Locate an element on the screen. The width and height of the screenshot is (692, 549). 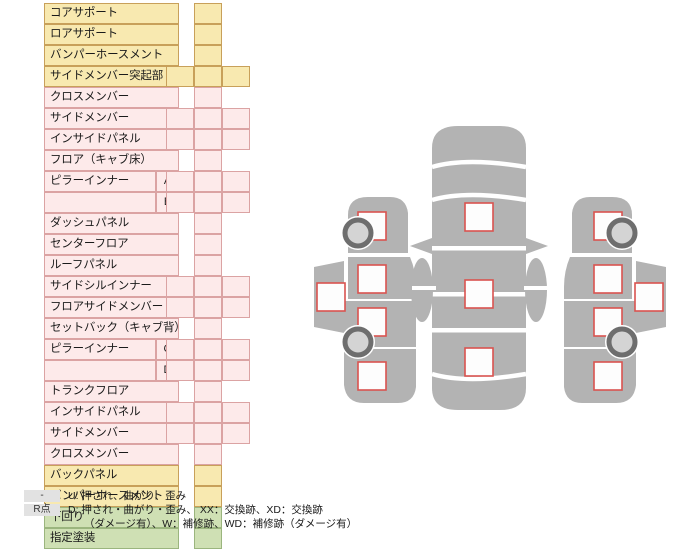
table-row: インサイドパネル is located at coordinates (150, 139).